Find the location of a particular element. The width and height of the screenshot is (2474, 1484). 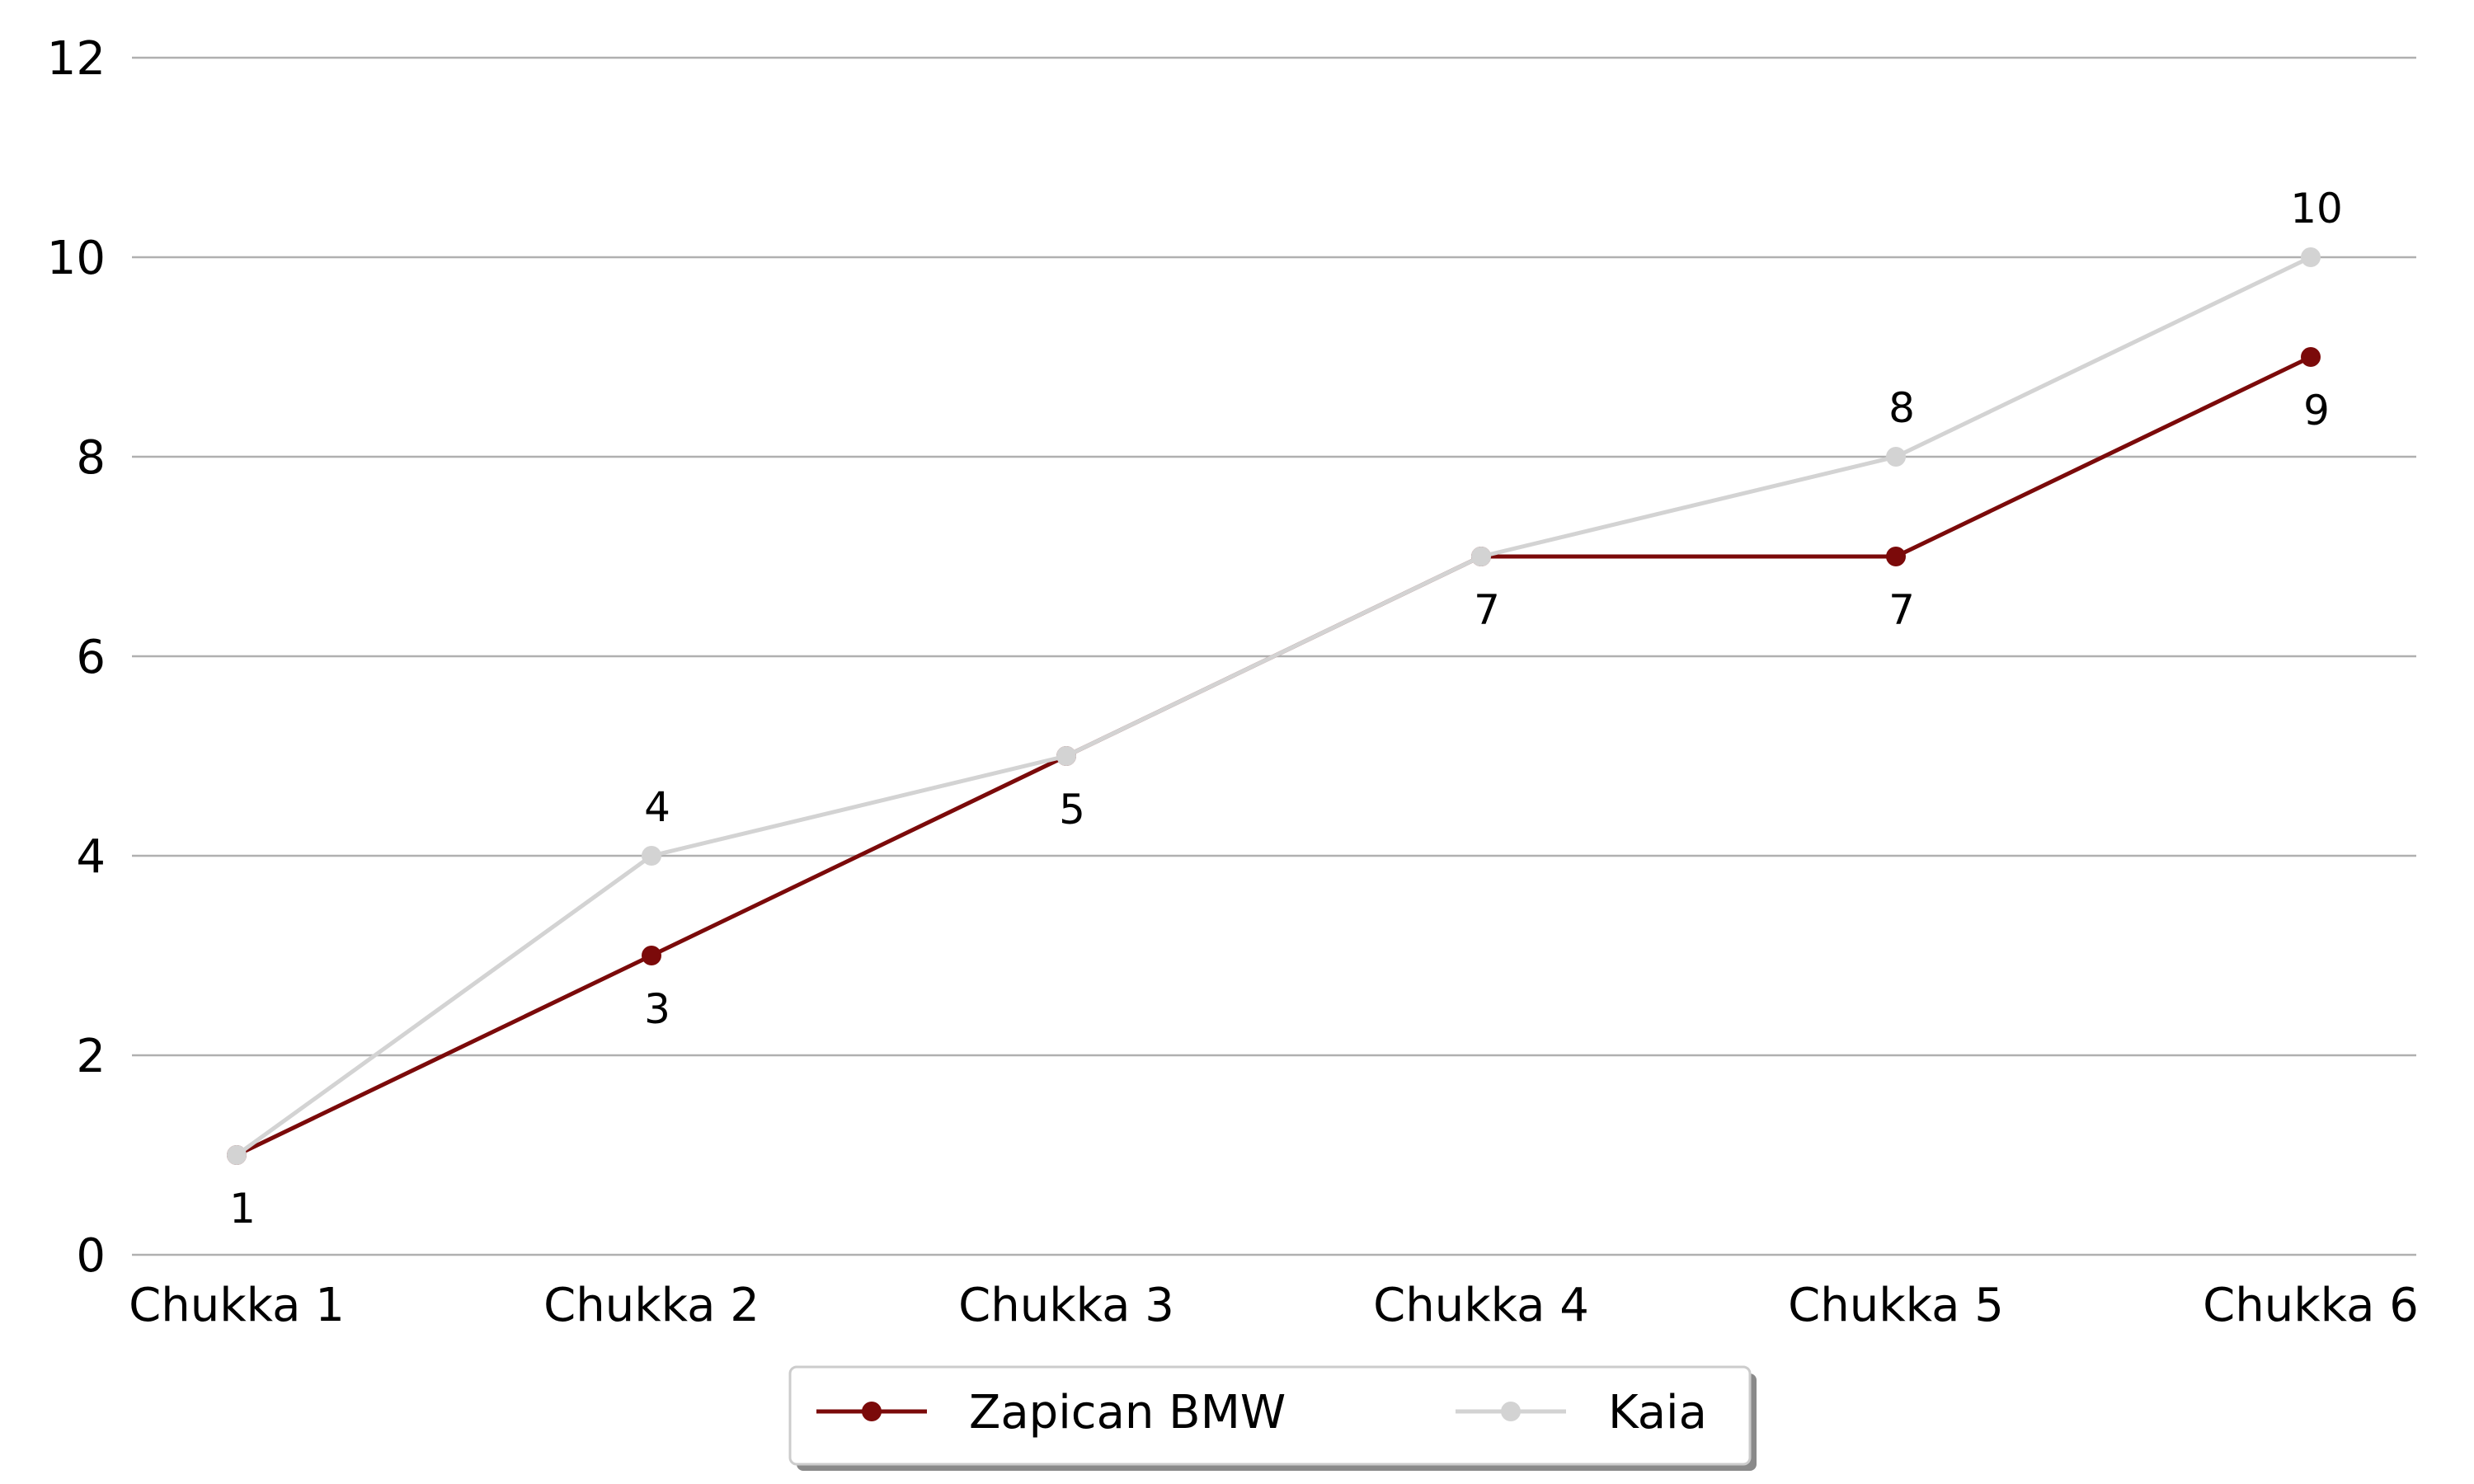

data-label-zapican-bmw: 1 is located at coordinates (242, 1209).